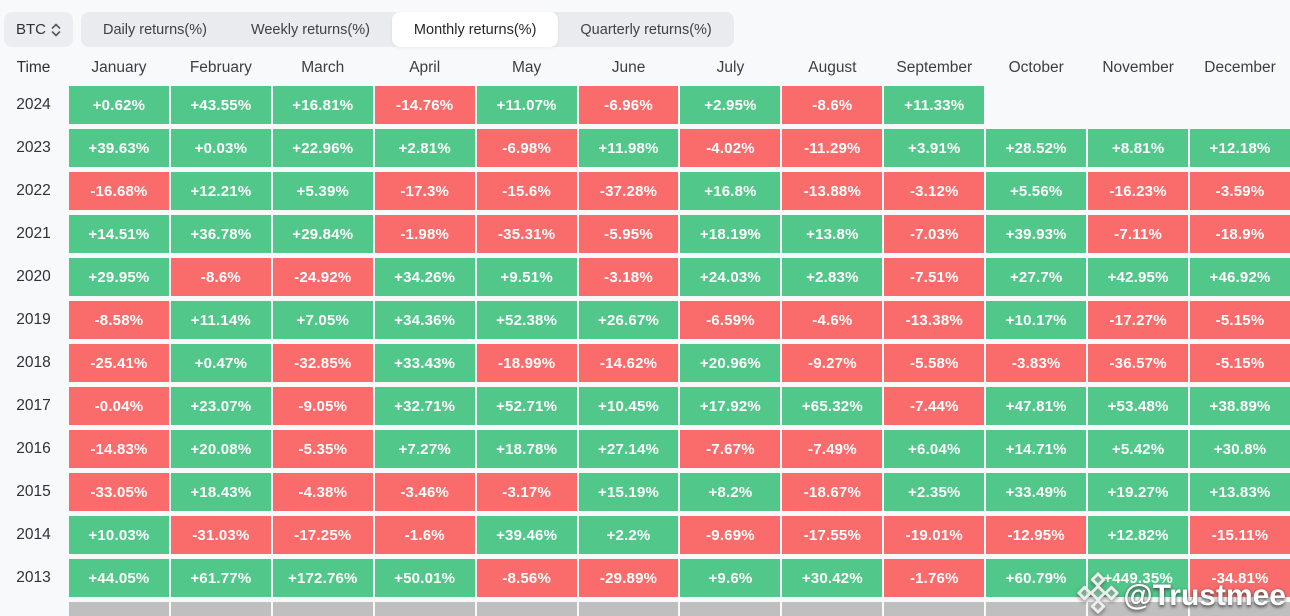 This screenshot has width=1290, height=616. What do you see at coordinates (1240, 148) in the screenshot?
I see `return-cell: +12.18%` at bounding box center [1240, 148].